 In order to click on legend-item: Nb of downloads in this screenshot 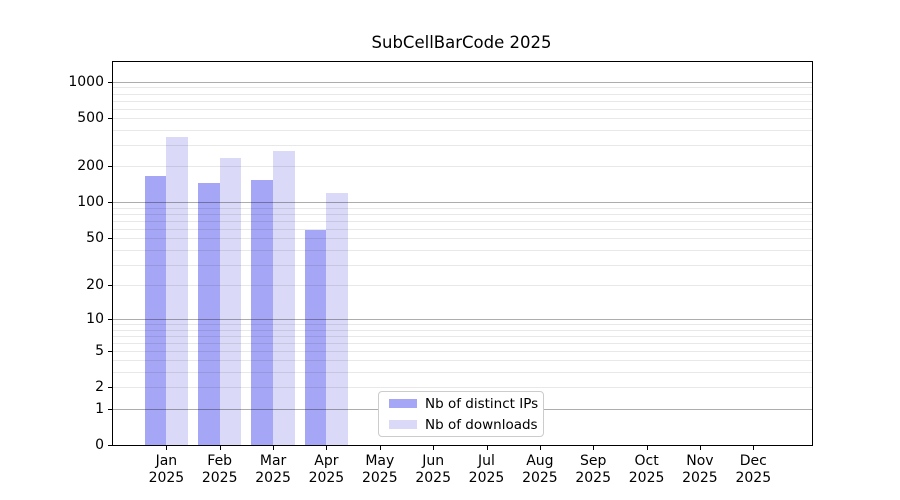, I will do `click(466, 424)`.